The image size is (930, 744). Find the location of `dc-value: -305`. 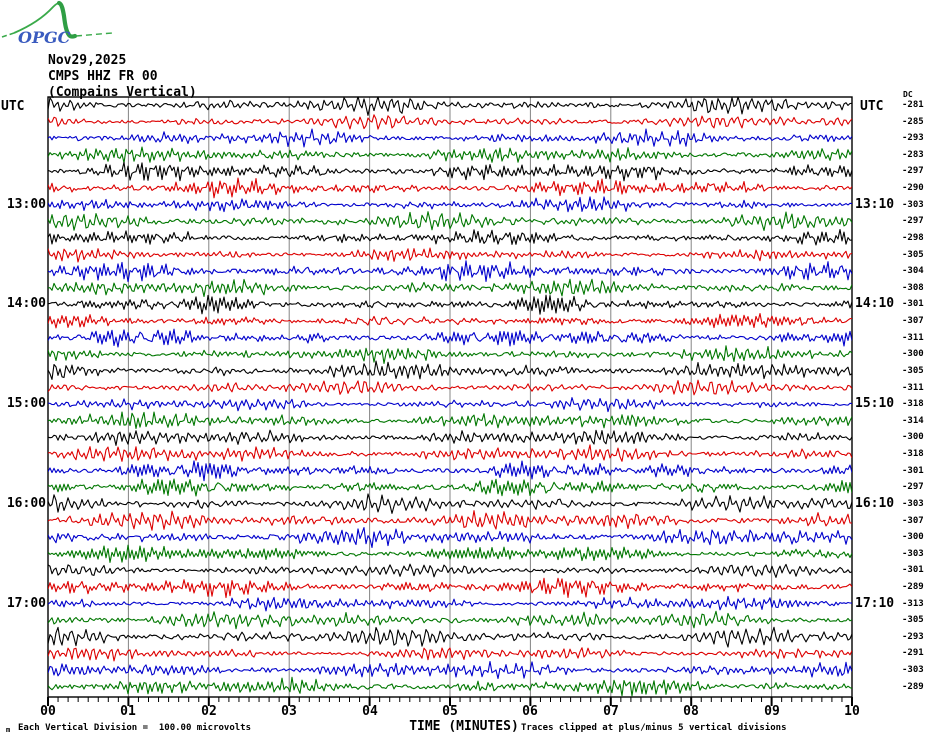

dc-value: -305 is located at coordinates (913, 620).